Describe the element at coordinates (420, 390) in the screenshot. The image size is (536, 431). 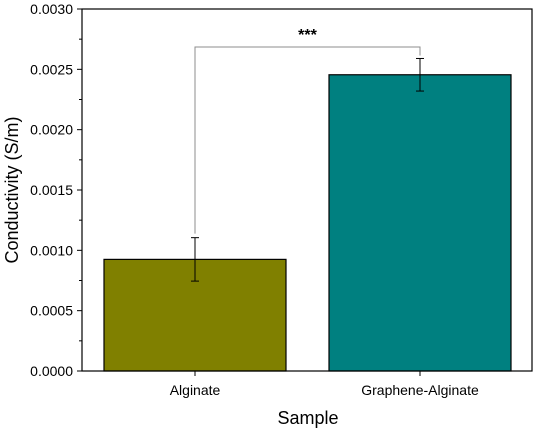
I see `x-tick-label: Graphene-Alginate` at that location.